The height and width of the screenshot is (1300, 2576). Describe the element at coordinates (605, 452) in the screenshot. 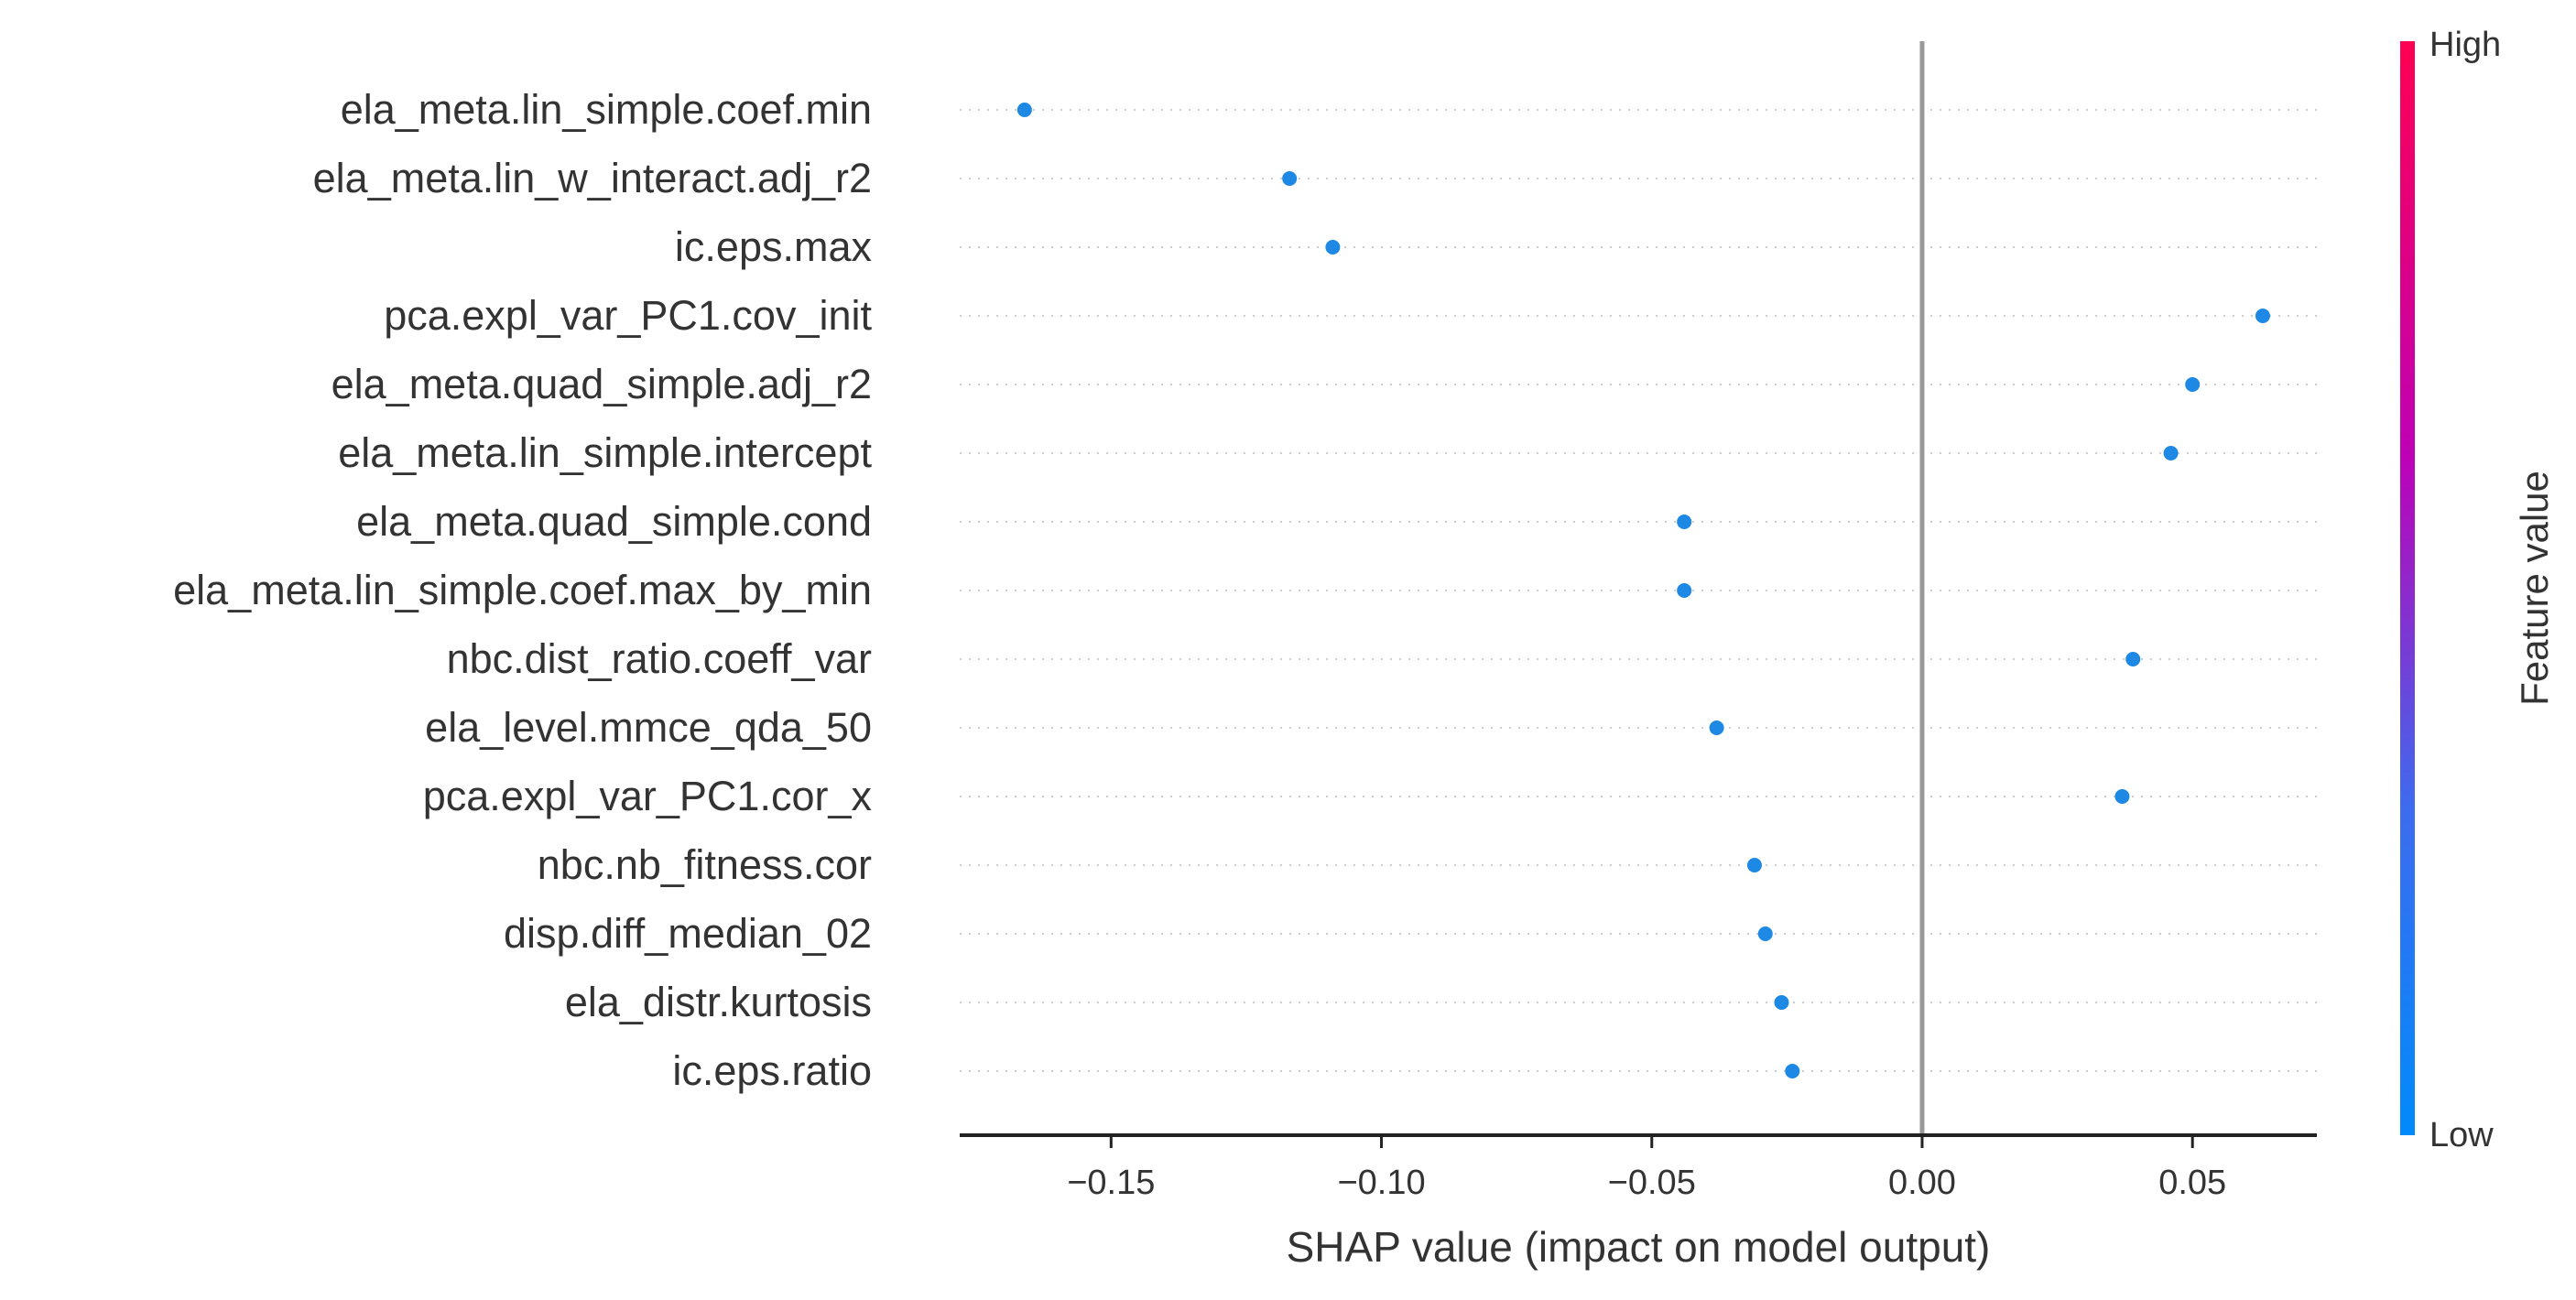

I see `feature-label: ela_meta.lin_simple.intercept` at that location.